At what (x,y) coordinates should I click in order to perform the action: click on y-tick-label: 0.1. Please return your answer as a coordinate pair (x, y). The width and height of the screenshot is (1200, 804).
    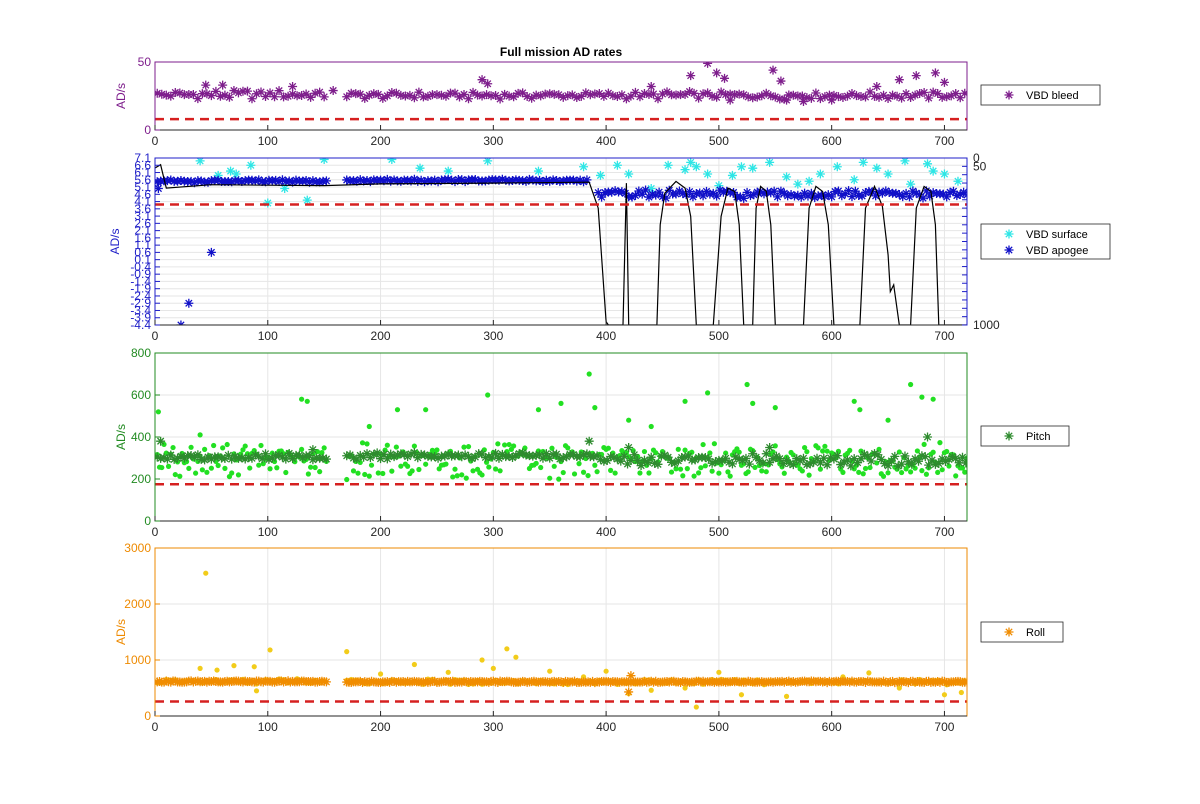
    Looking at the image, I should click on (142, 260).